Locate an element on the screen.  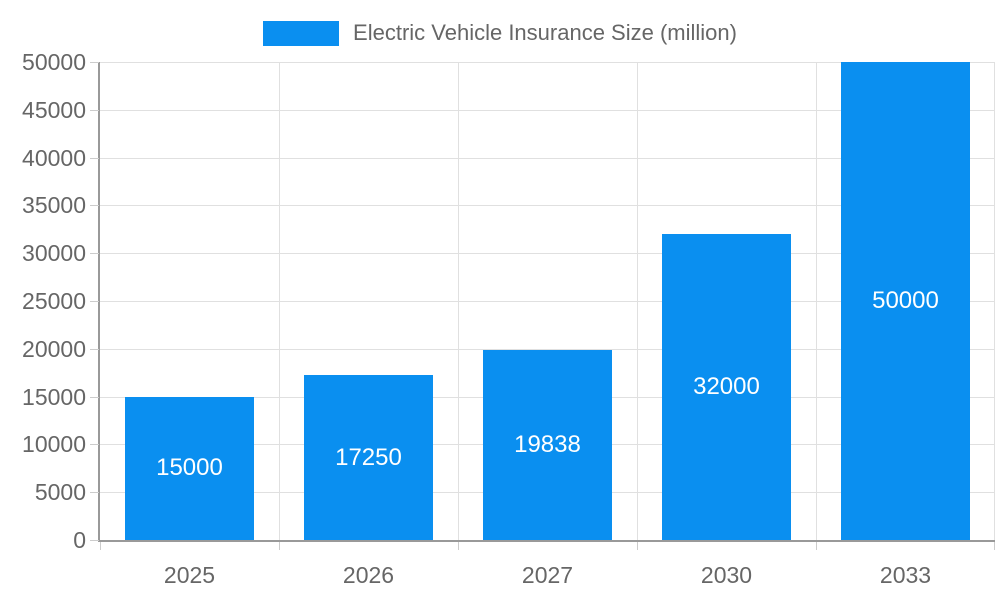
y-axis-label: 40000 is located at coordinates (54, 157).